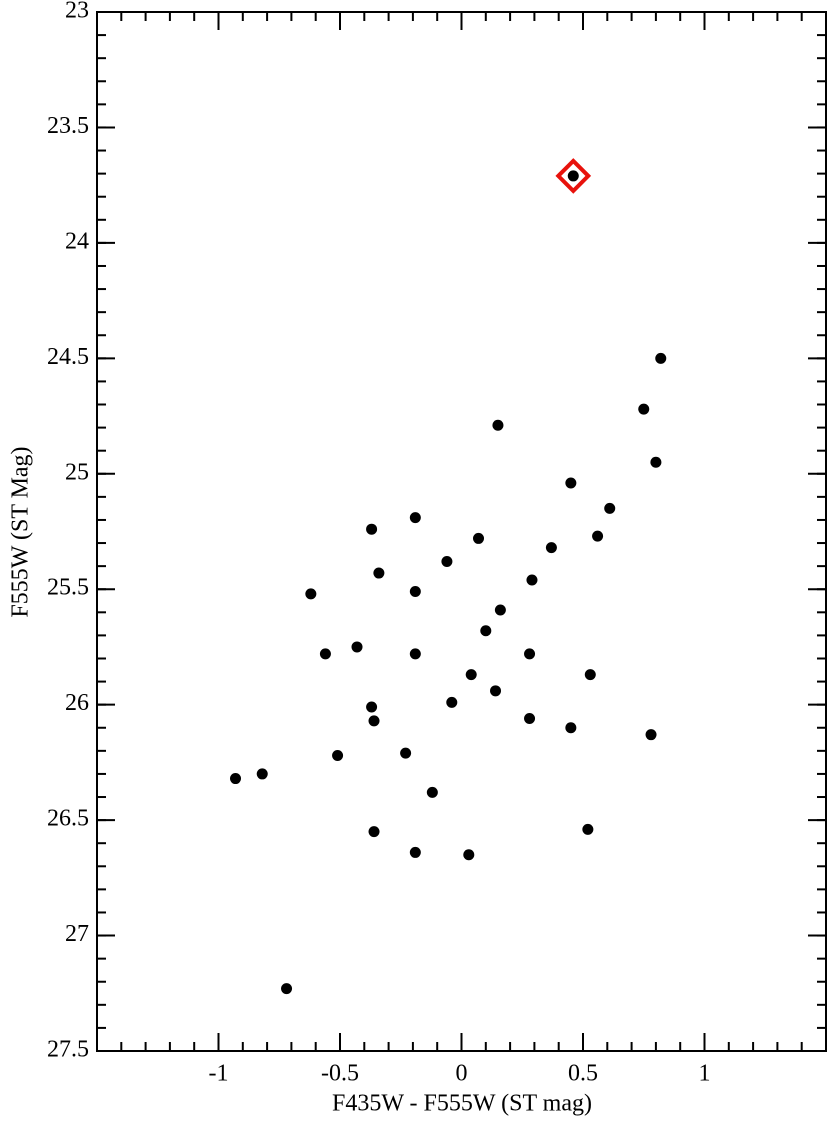 This screenshot has height=1122, width=830. I want to click on y-axis-label: F555W (ST Mag), so click(21, 531).